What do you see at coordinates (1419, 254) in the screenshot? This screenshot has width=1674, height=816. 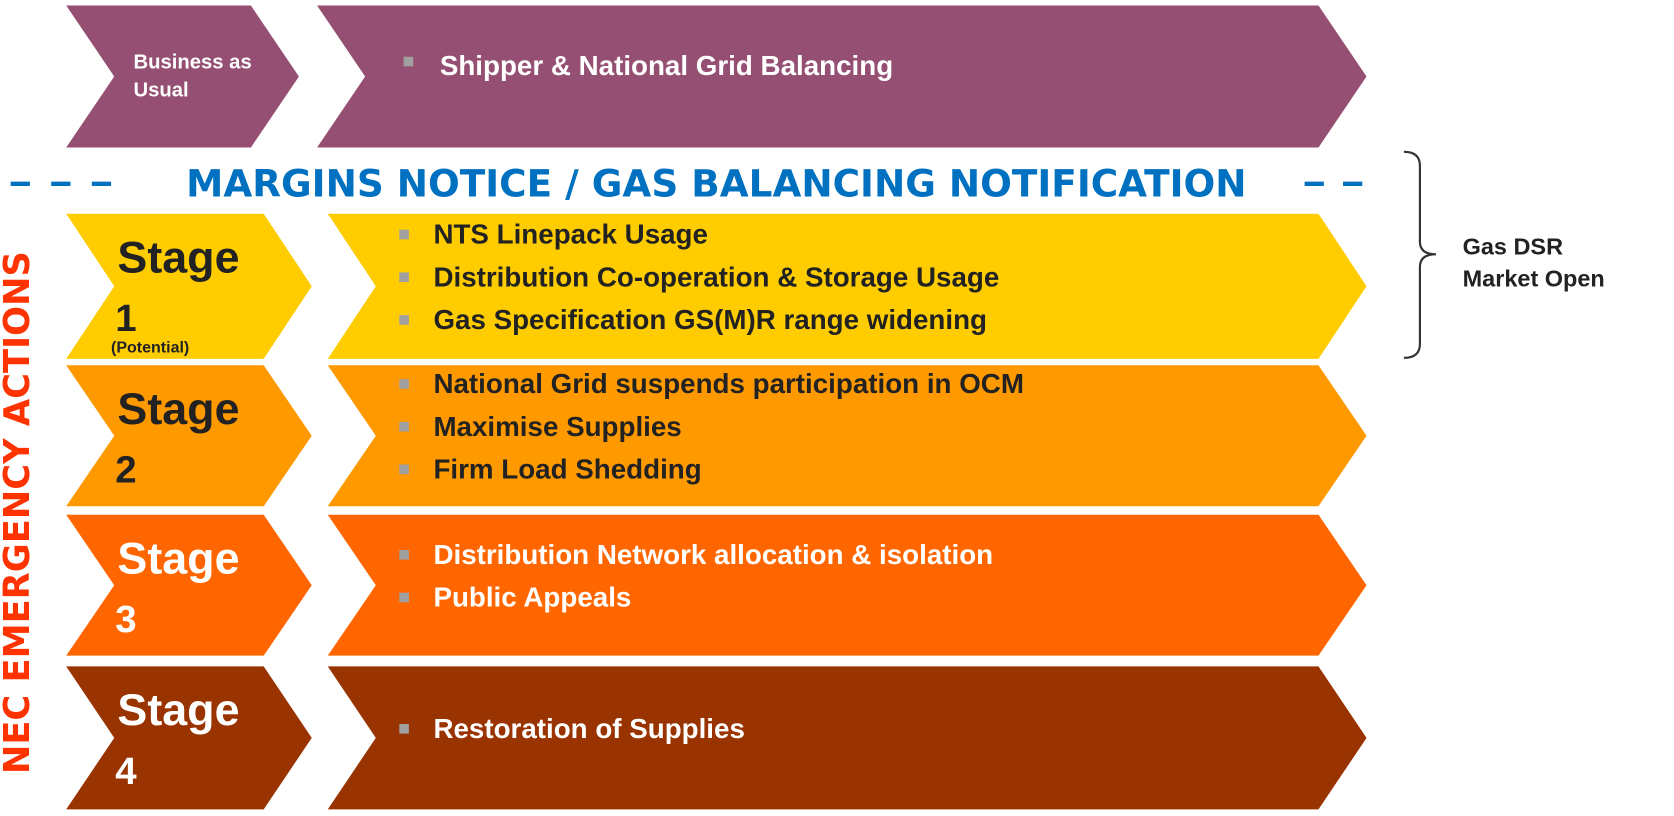 I see `bracket` at bounding box center [1419, 254].